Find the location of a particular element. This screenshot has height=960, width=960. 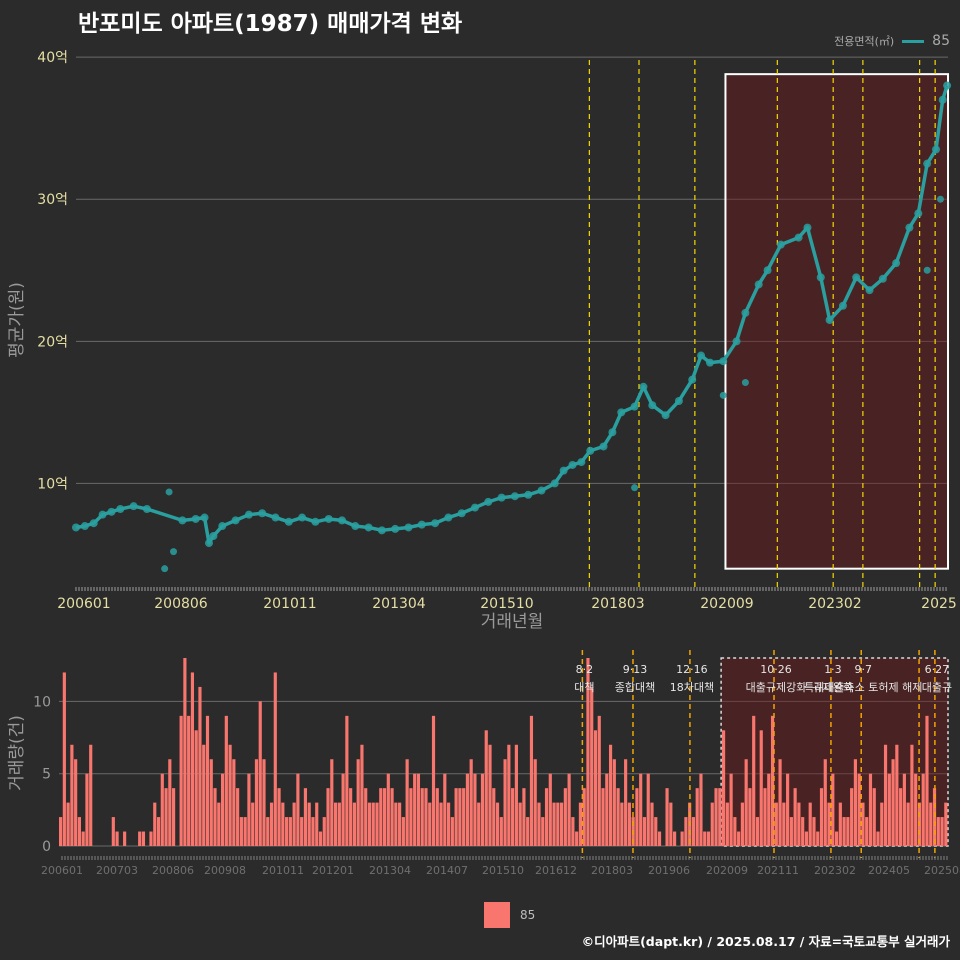

volume-x-tick-label: 202508 is located at coordinates (942, 870).